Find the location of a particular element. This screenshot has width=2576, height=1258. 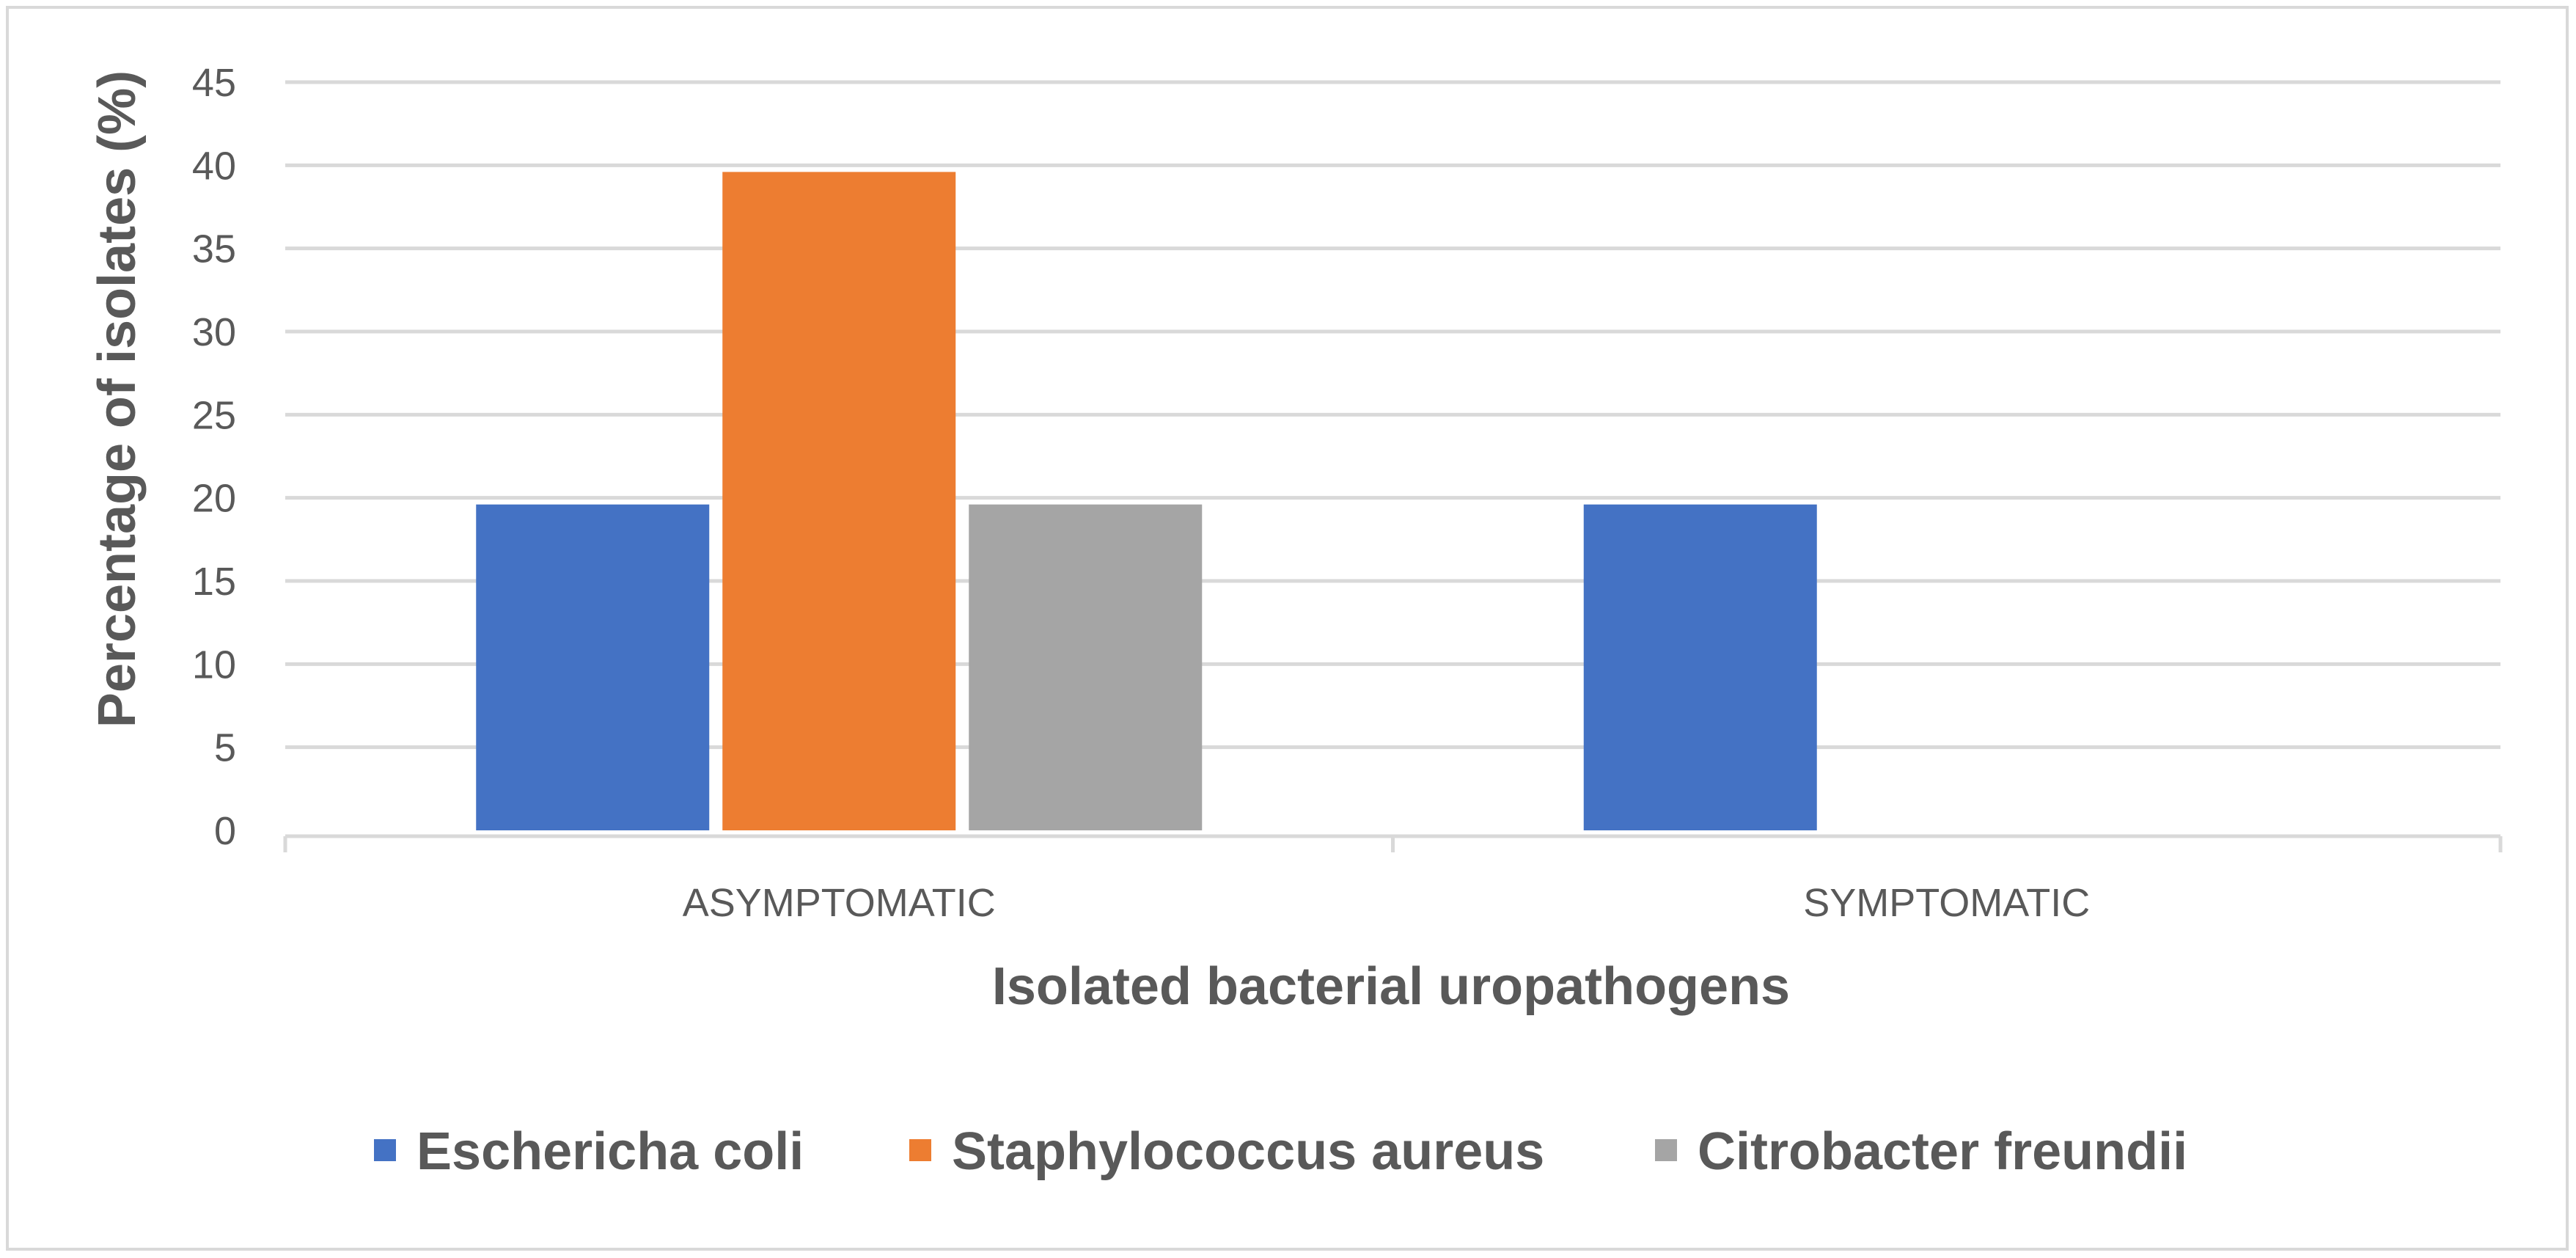

y-tick-label: 25 is located at coordinates (214, 415).